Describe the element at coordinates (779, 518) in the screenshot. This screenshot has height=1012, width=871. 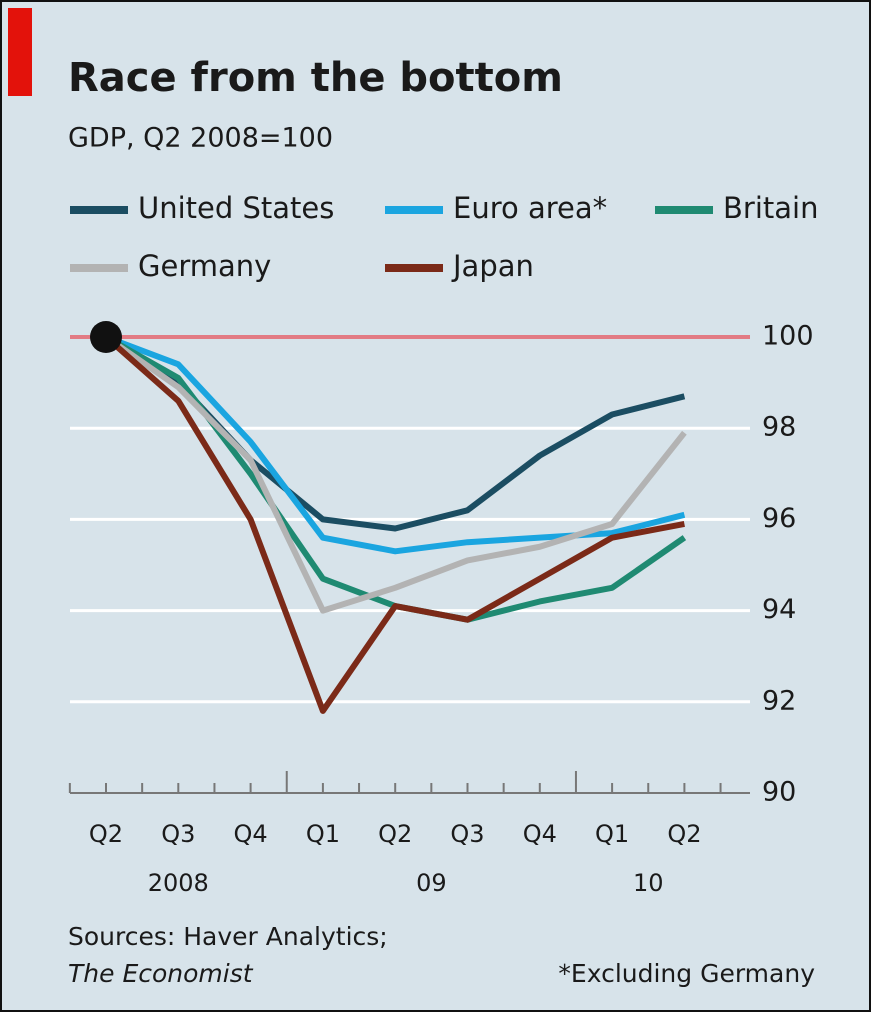
I see `y-tick-label: 96` at that location.